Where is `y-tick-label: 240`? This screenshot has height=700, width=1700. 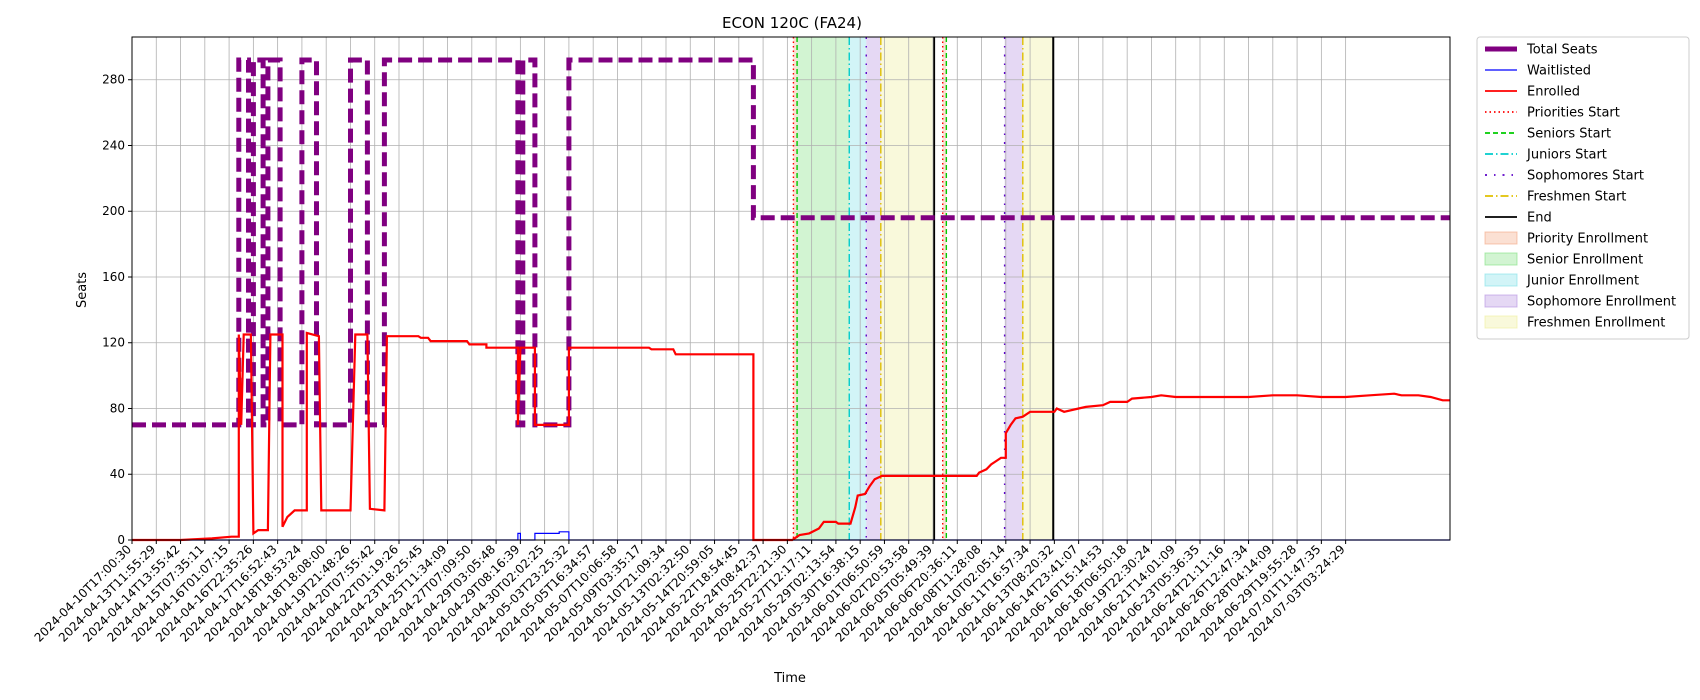
y-tick-label: 240 is located at coordinates (113, 145).